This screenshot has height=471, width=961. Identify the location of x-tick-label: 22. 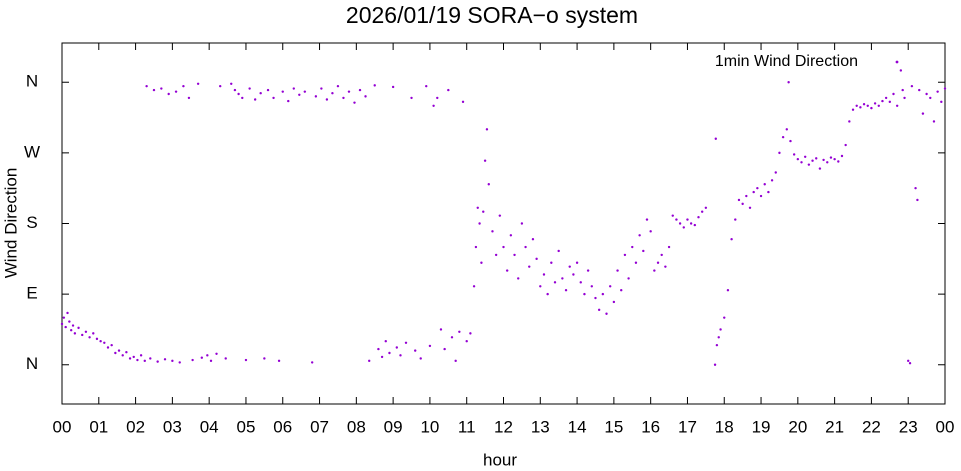
(871, 426).